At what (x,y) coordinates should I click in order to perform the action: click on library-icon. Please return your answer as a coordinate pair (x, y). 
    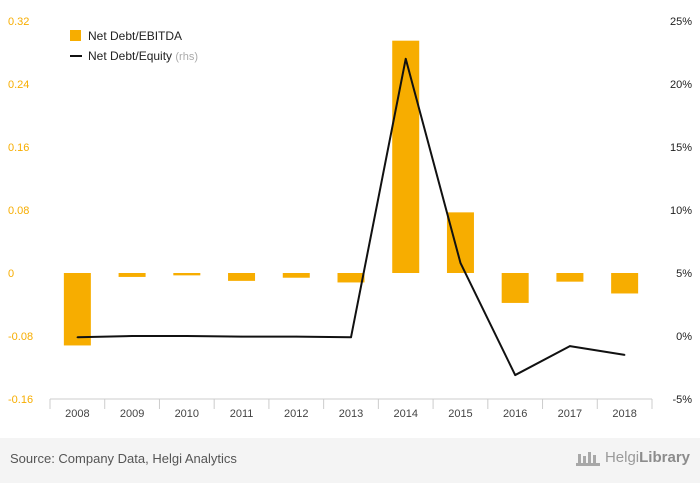
    Looking at the image, I should click on (587, 458).